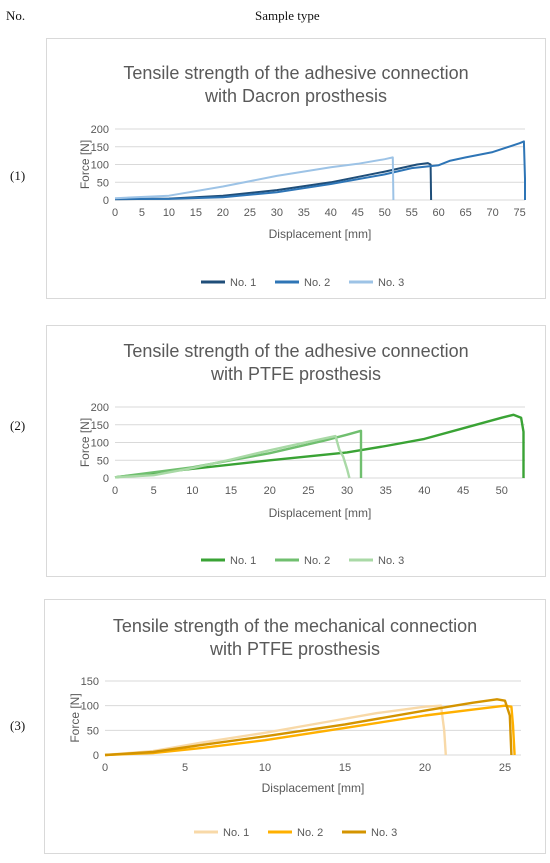 The image size is (550, 863). What do you see at coordinates (439, 213) in the screenshot?
I see `x-tick-label: 60` at bounding box center [439, 213].